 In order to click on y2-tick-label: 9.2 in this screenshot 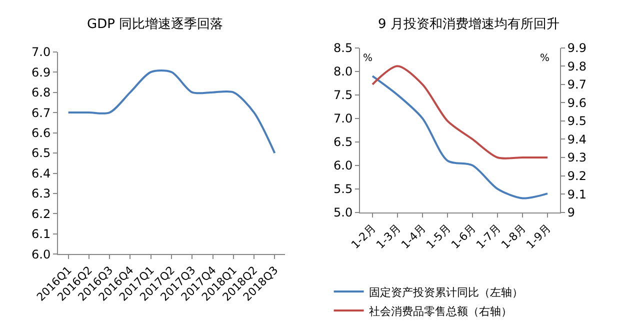, I will do `click(576, 175)`.